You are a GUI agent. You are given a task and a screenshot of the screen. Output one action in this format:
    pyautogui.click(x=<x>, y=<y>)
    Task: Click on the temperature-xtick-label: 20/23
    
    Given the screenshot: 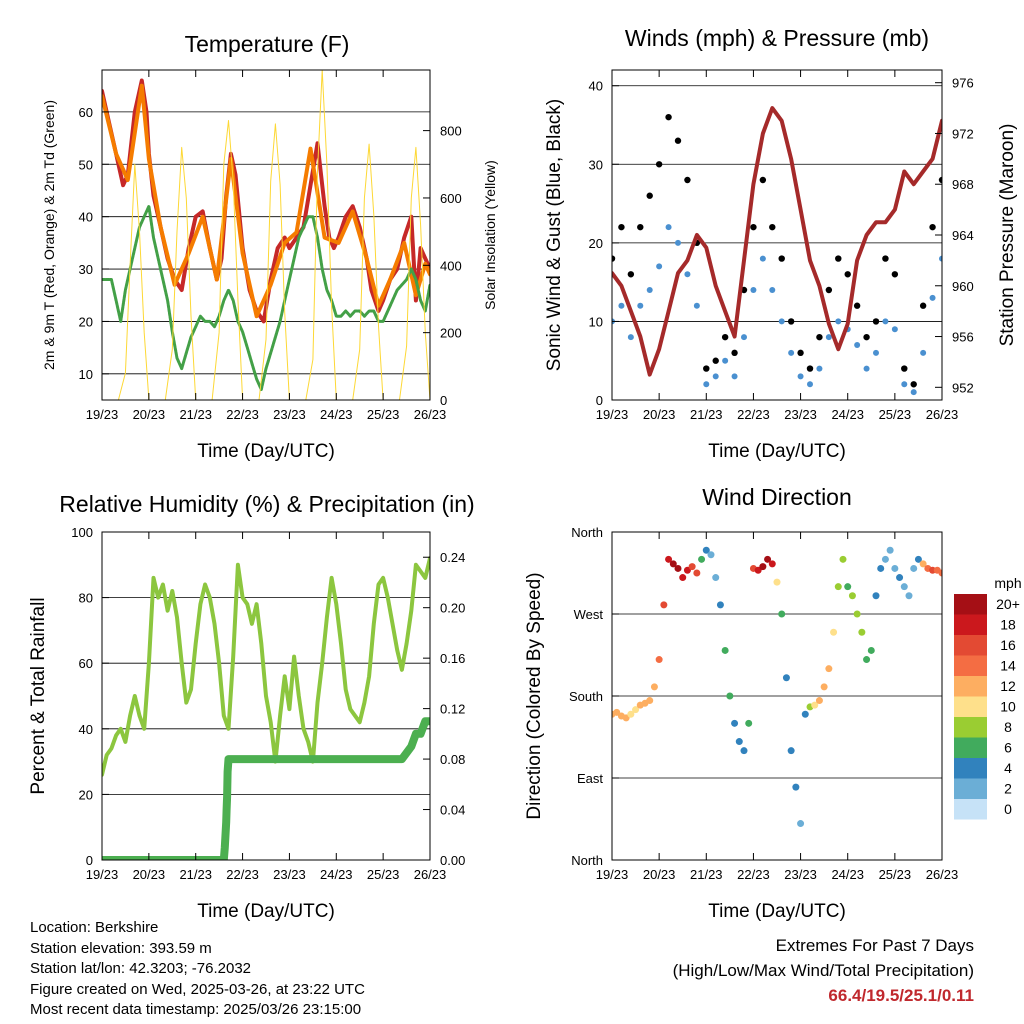 What is the action you would take?
    pyautogui.click(x=149, y=414)
    